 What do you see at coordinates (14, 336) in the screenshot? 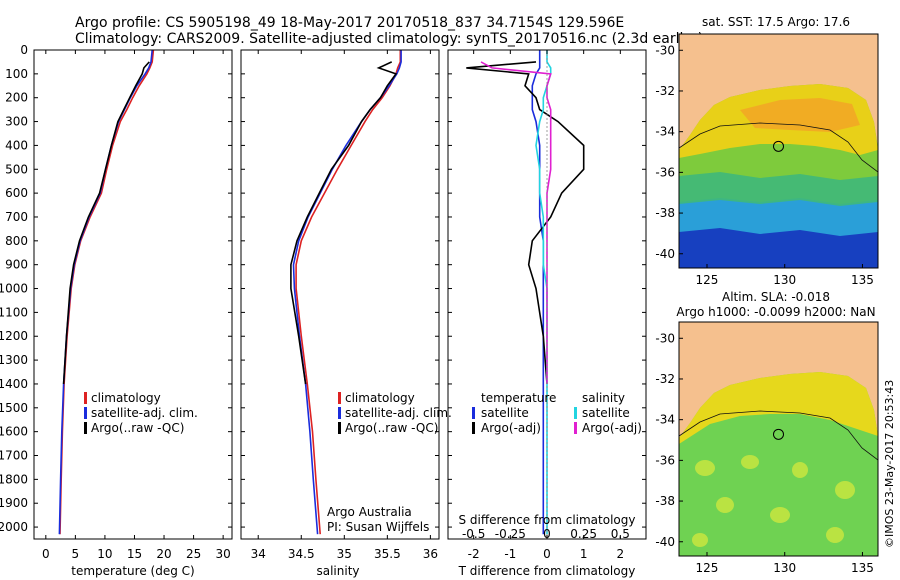
I see `depth-tick-label: 1200` at bounding box center [14, 336].